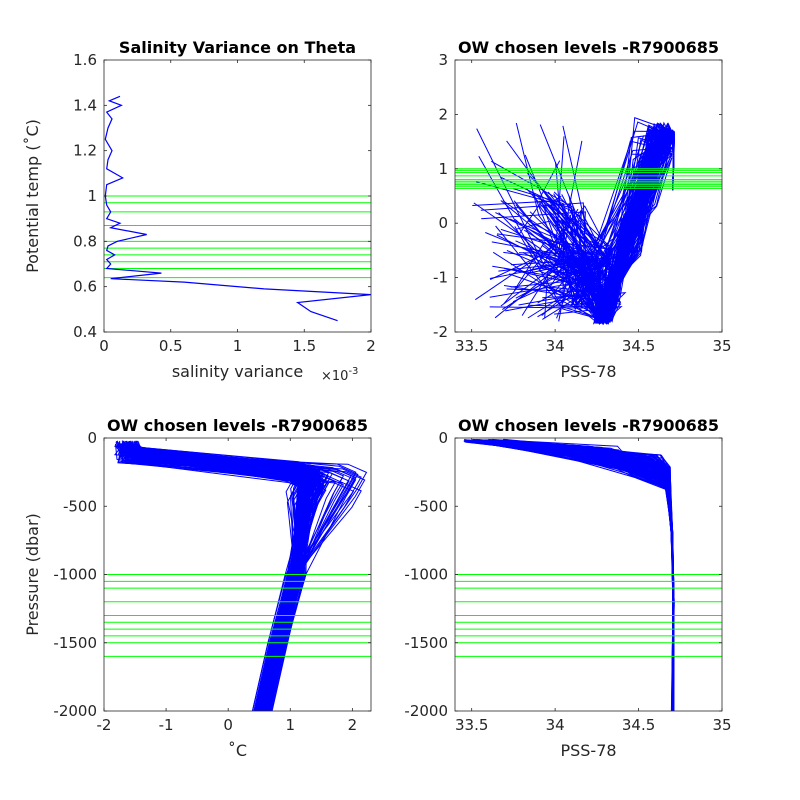 The image size is (800, 800). What do you see at coordinates (171, 346) in the screenshot?
I see `x-tick-label: 0.5` at bounding box center [171, 346].